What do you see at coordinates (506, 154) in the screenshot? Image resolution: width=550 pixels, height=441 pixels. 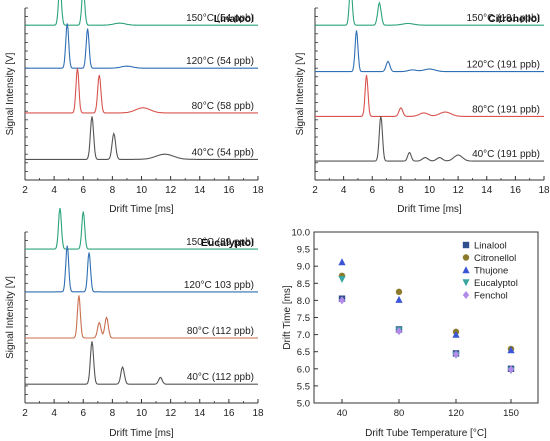 I see `trace-label: 40°C (191 ppb)` at bounding box center [506, 154].